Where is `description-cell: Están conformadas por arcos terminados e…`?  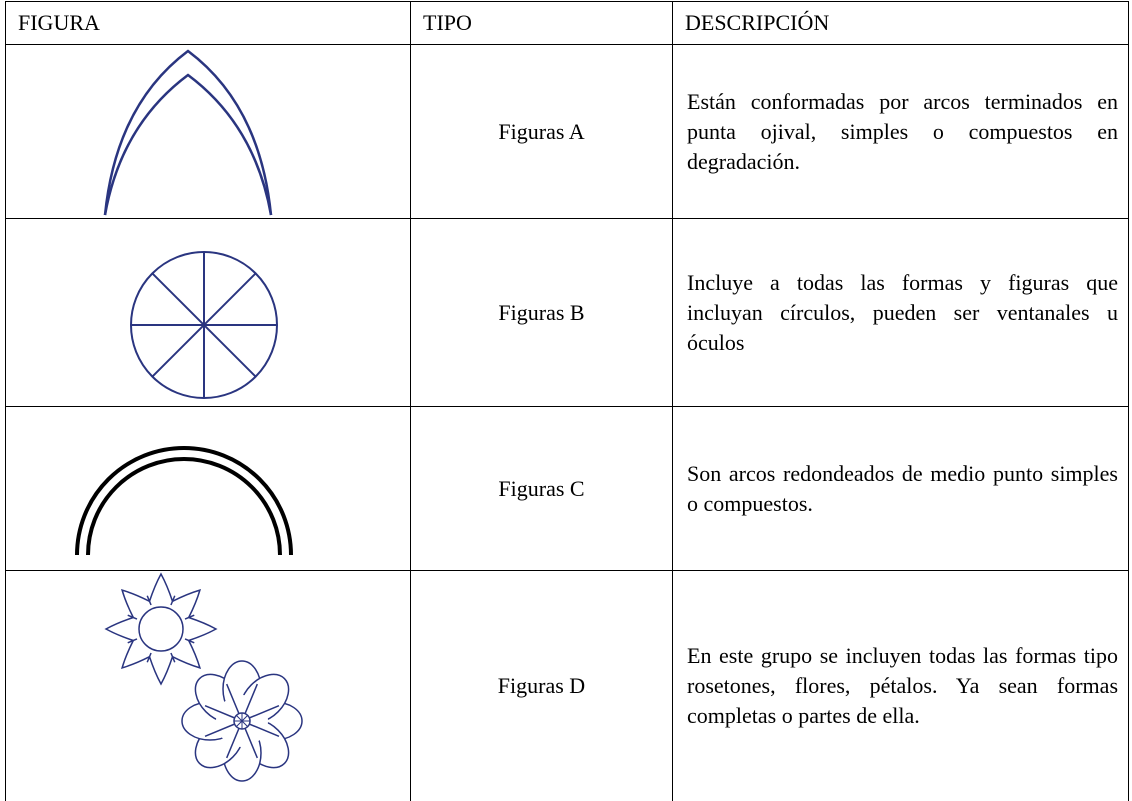
description-cell: Están conformadas por arcos terminados e… is located at coordinates (901, 132).